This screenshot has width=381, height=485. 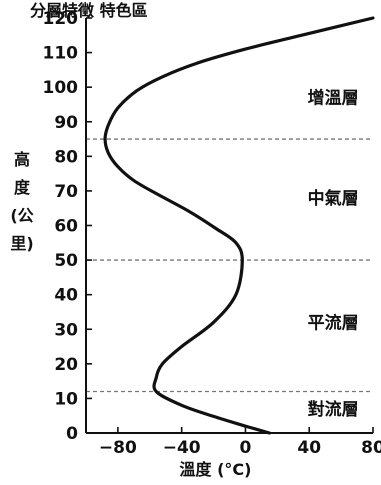 I want to click on x-tick-label--40: −40, so click(x=182, y=448).